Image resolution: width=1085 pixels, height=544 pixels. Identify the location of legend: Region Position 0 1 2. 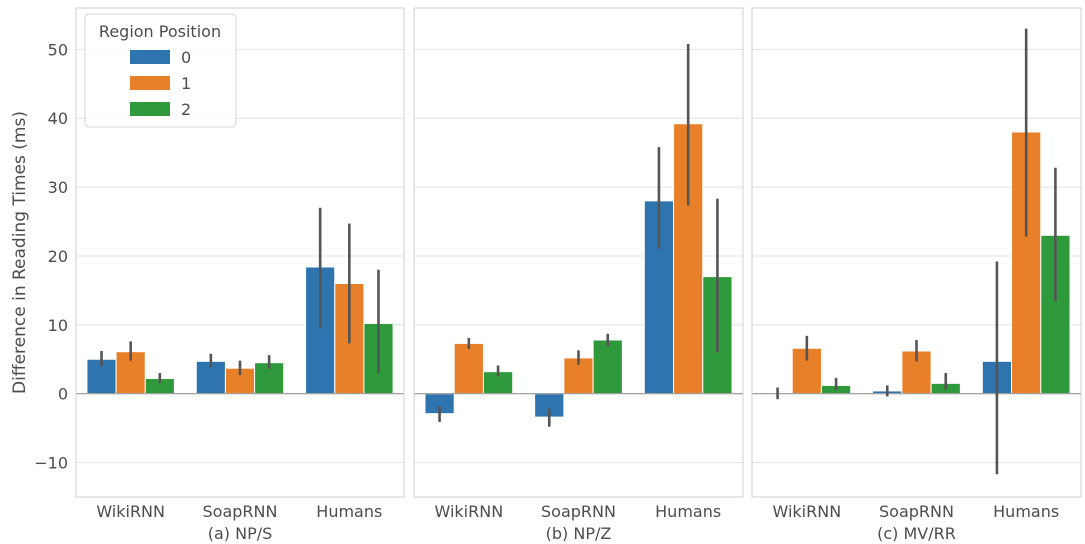
(160, 70).